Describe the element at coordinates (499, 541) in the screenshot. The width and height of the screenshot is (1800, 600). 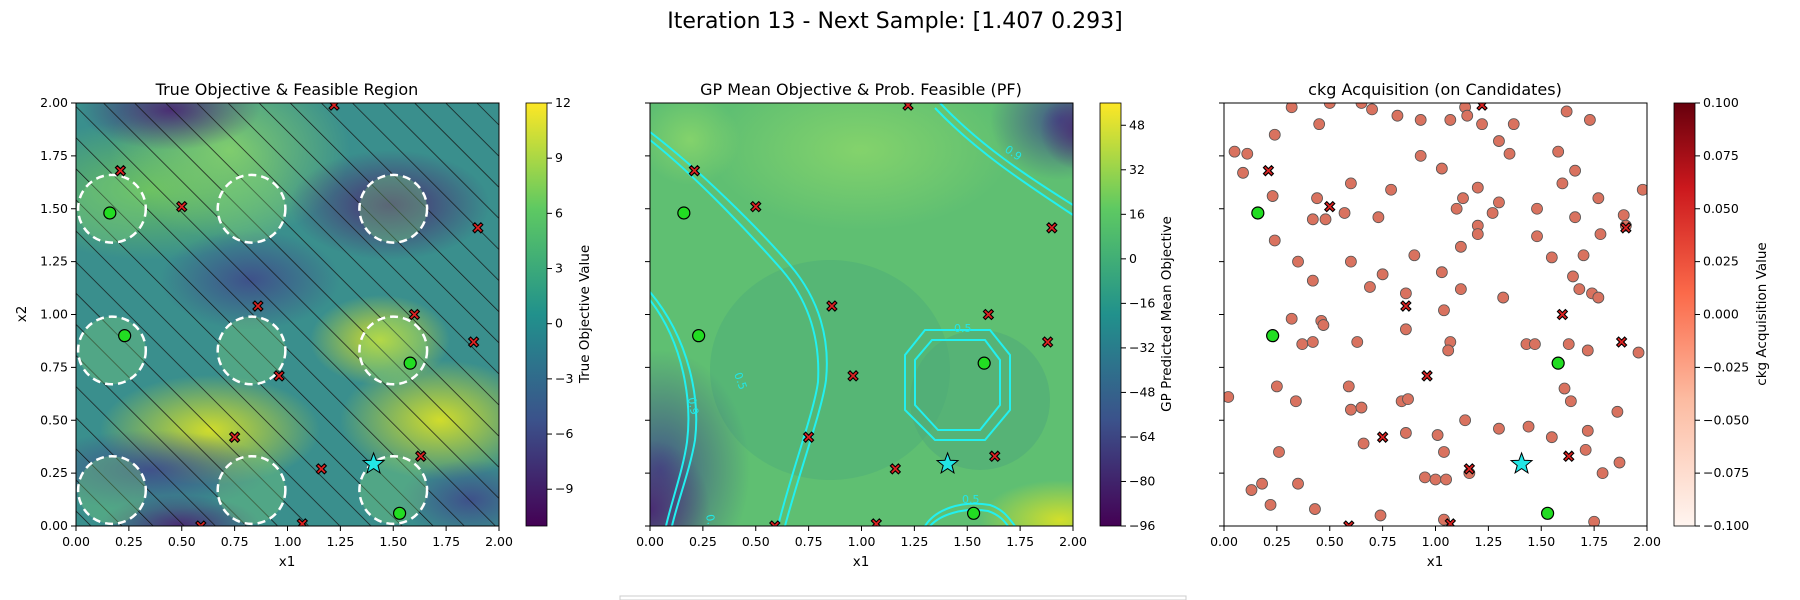
I see `x-tick-label: 2.00` at that location.